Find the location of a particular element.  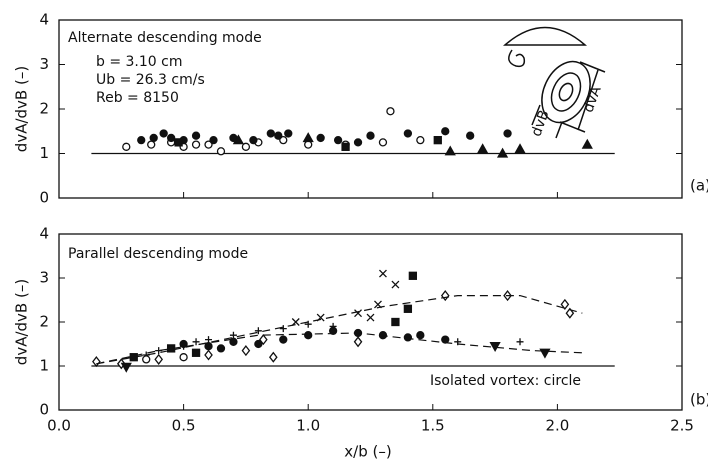

annotation: Ub = 26.3 cm/s is located at coordinates (150, 80).